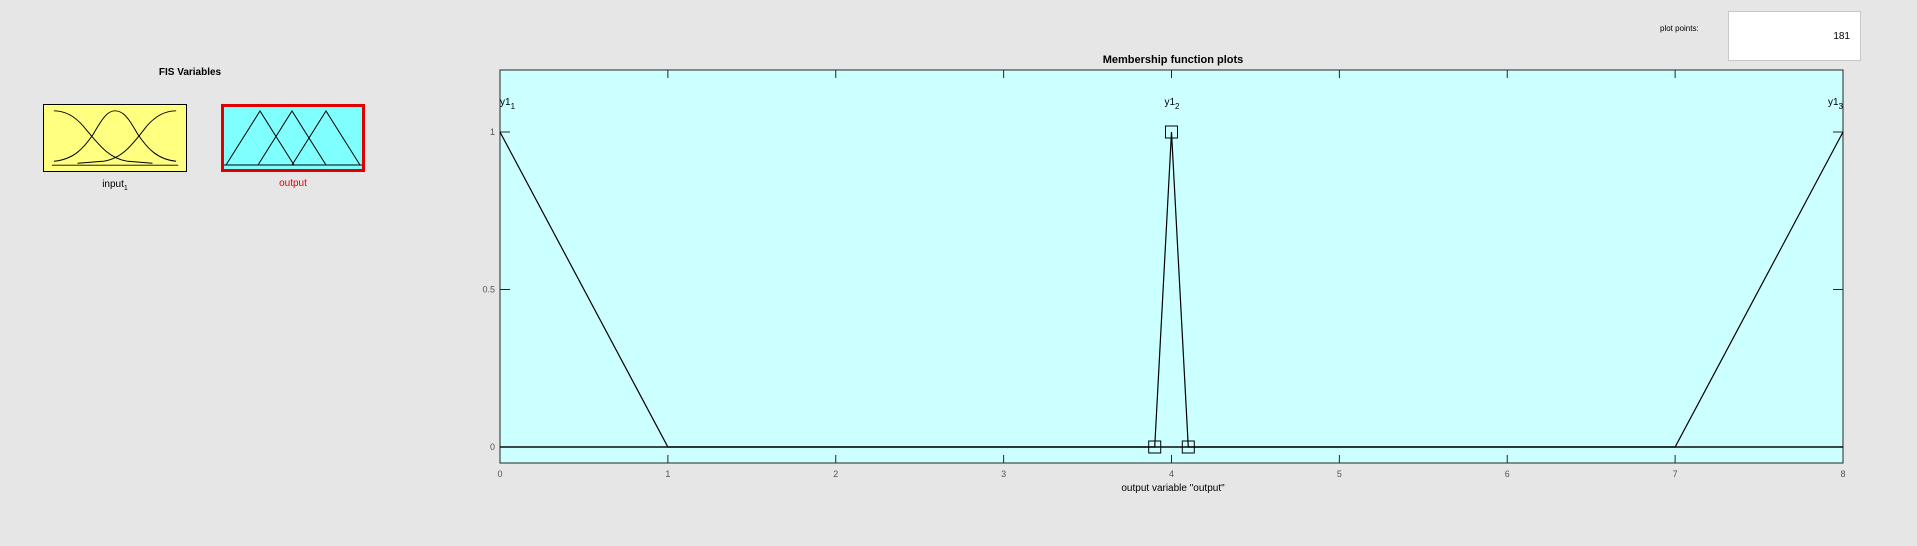 The height and width of the screenshot is (546, 1917). What do you see at coordinates (190, 72) in the screenshot?
I see `fis-variables-title: FIS Variables` at bounding box center [190, 72].